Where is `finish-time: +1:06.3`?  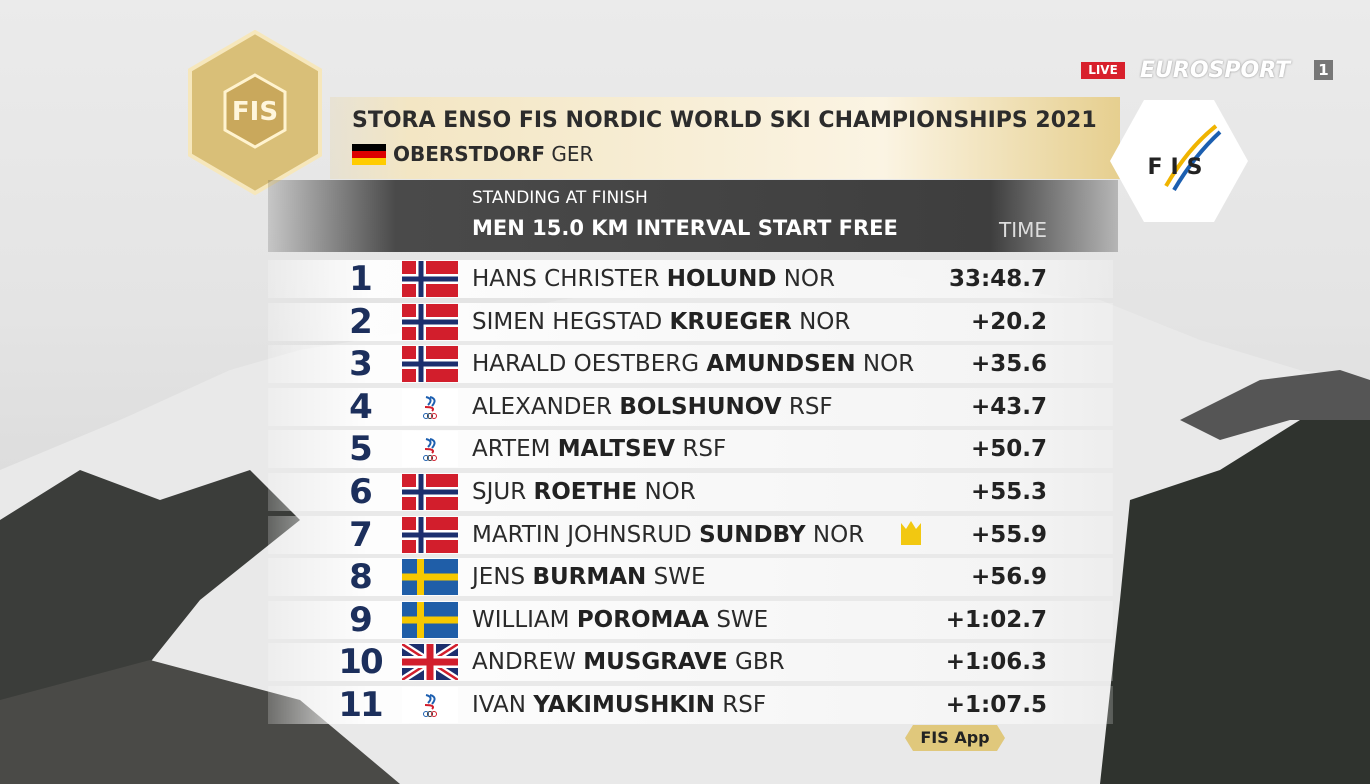 finish-time: +1:06.3 is located at coordinates (996, 662).